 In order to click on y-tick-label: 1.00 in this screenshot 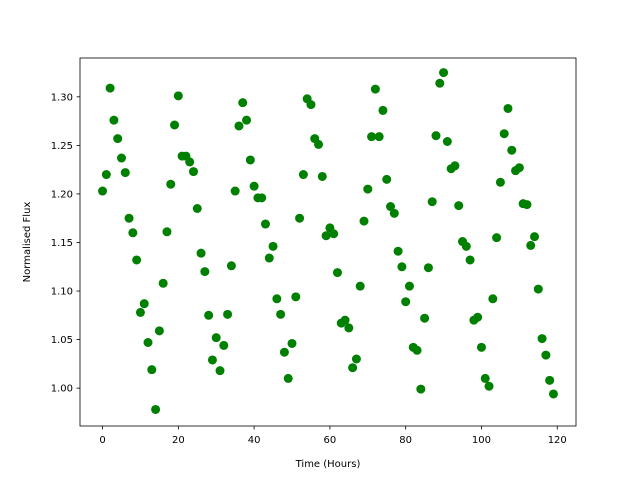, I will do `click(62, 389)`.